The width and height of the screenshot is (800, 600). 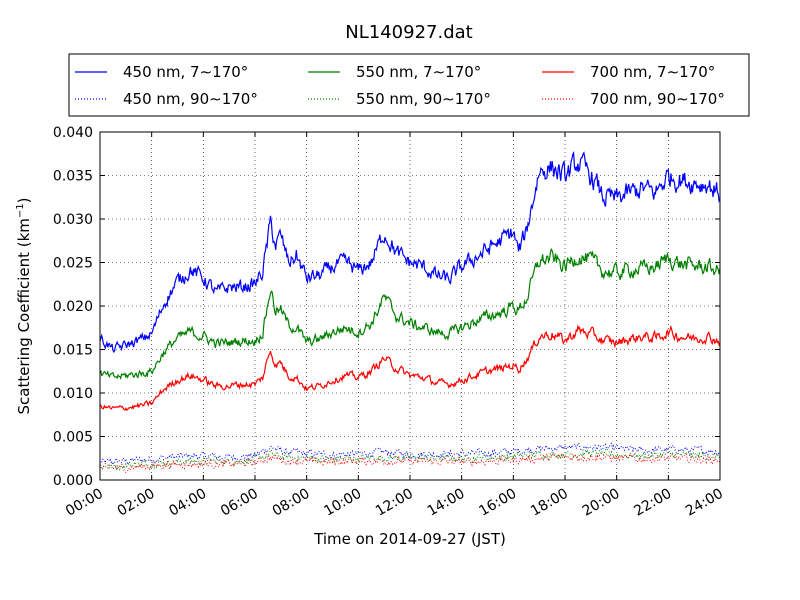 What do you see at coordinates (190, 99) in the screenshot?
I see `legend-label: 450 nm, 90∼170°` at bounding box center [190, 99].